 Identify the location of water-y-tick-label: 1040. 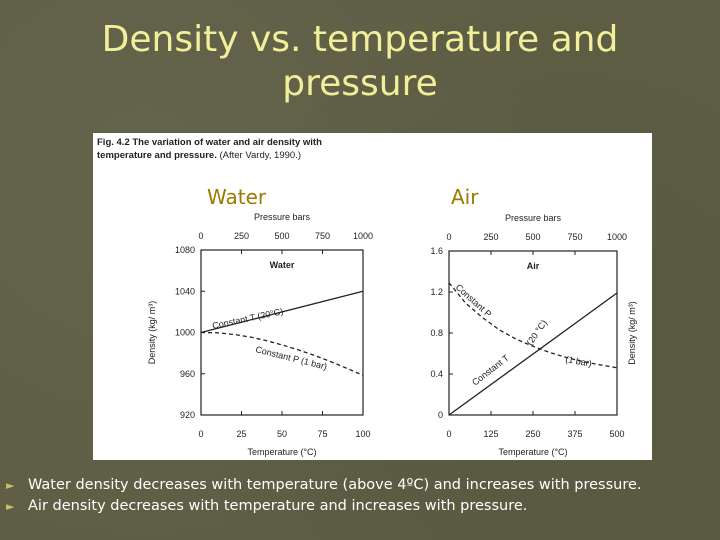
(185, 291).